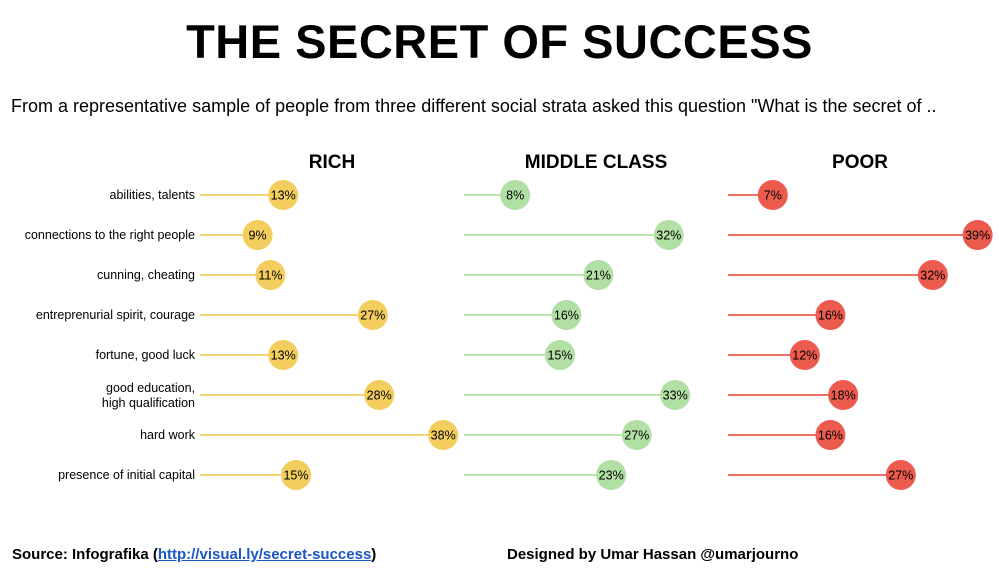 The width and height of the screenshot is (999, 579). I want to click on source-prefix: Source: Infografika (, so click(85, 554).